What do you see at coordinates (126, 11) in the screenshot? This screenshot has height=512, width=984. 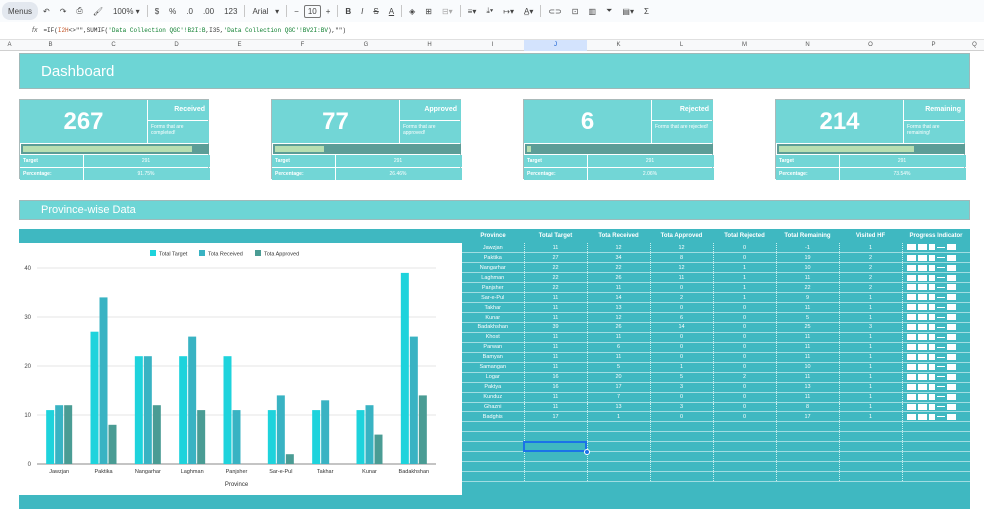 I see `zoom-select: 100% ▾` at bounding box center [126, 11].